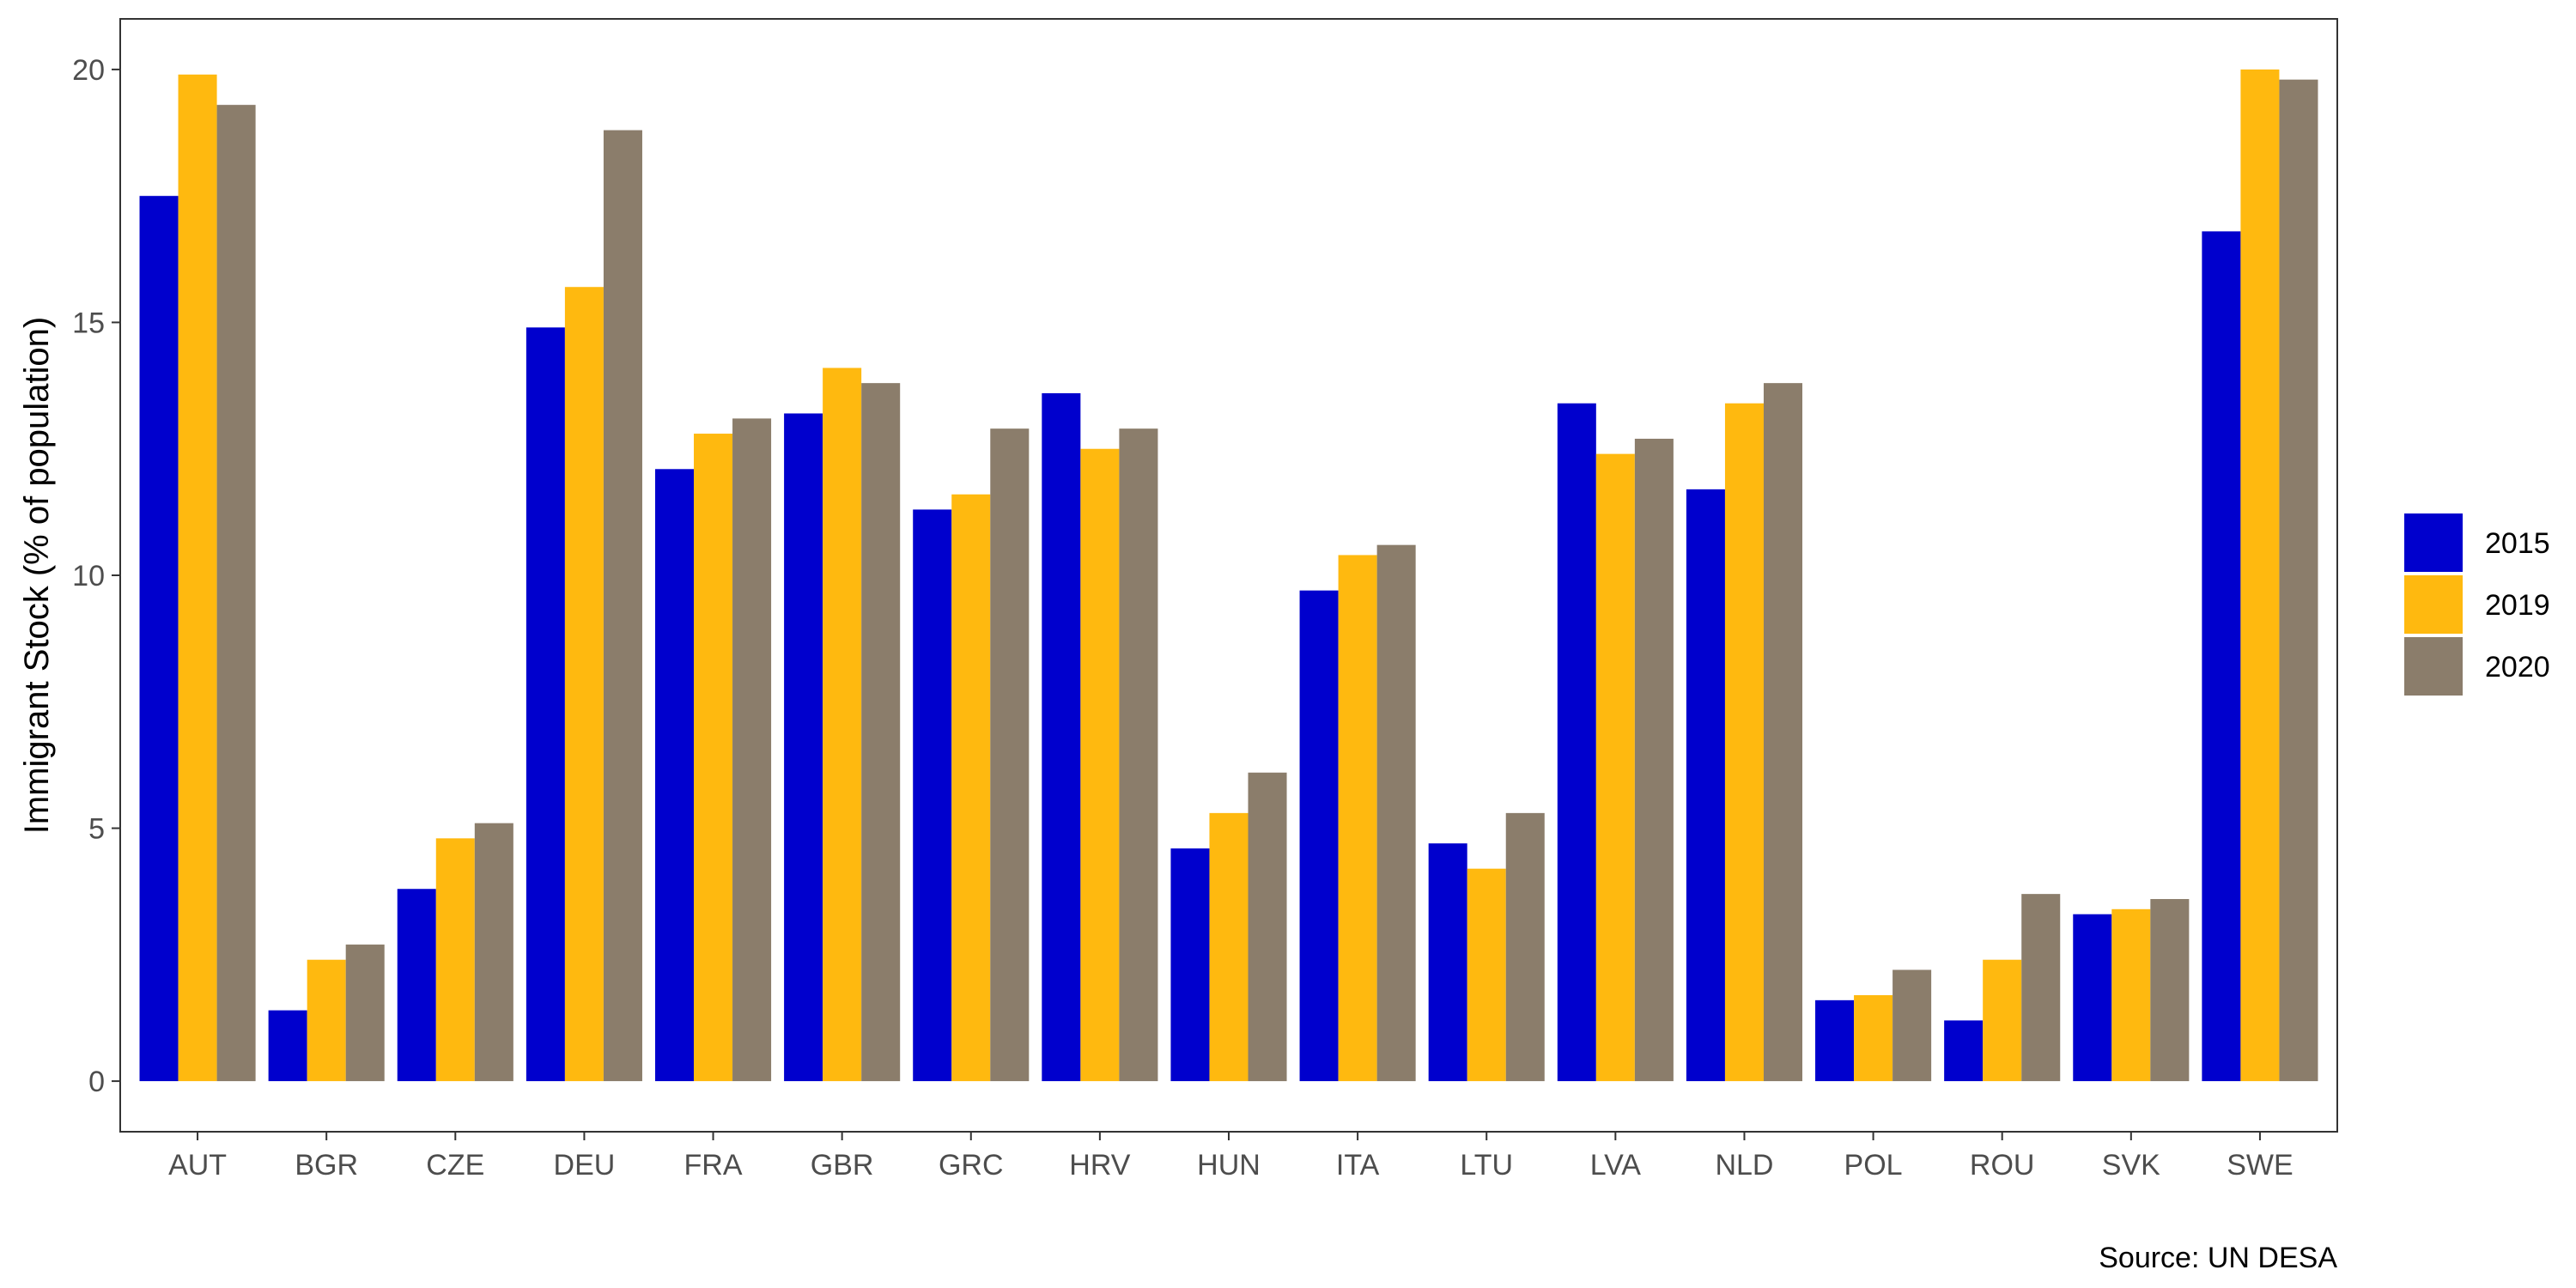 This screenshot has width=2576, height=1288. I want to click on bar-grc-2015, so click(932, 795).